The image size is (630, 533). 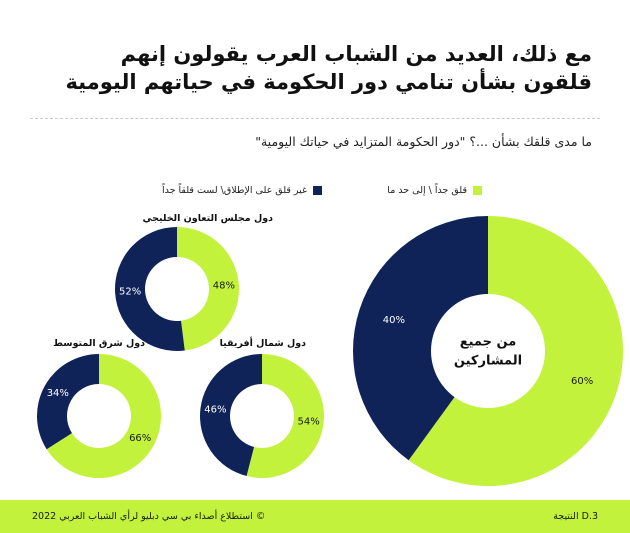 What do you see at coordinates (58, 393) in the screenshot?
I see `donut-3-value-label-1: 34%` at bounding box center [58, 393].